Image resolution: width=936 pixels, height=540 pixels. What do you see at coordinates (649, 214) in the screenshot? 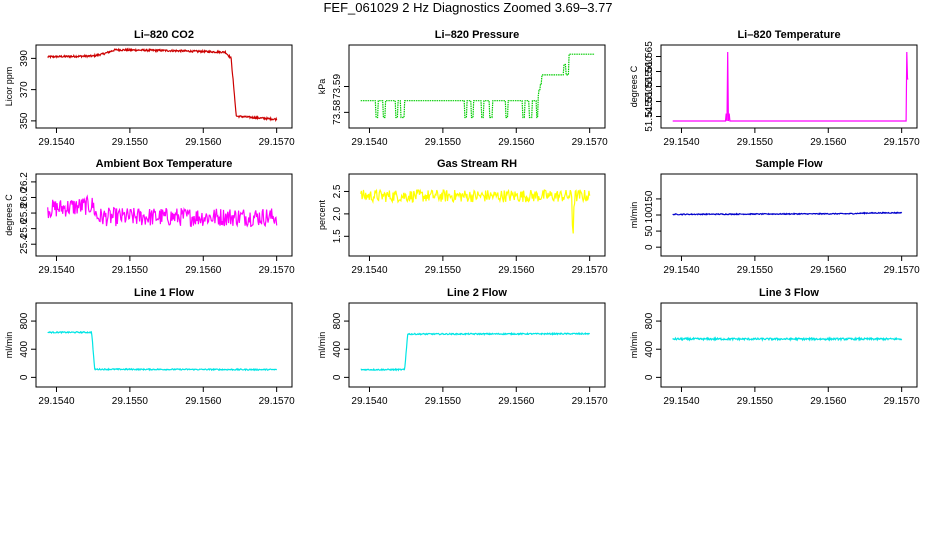
I see `y-tick-label: 100` at bounding box center [649, 214].